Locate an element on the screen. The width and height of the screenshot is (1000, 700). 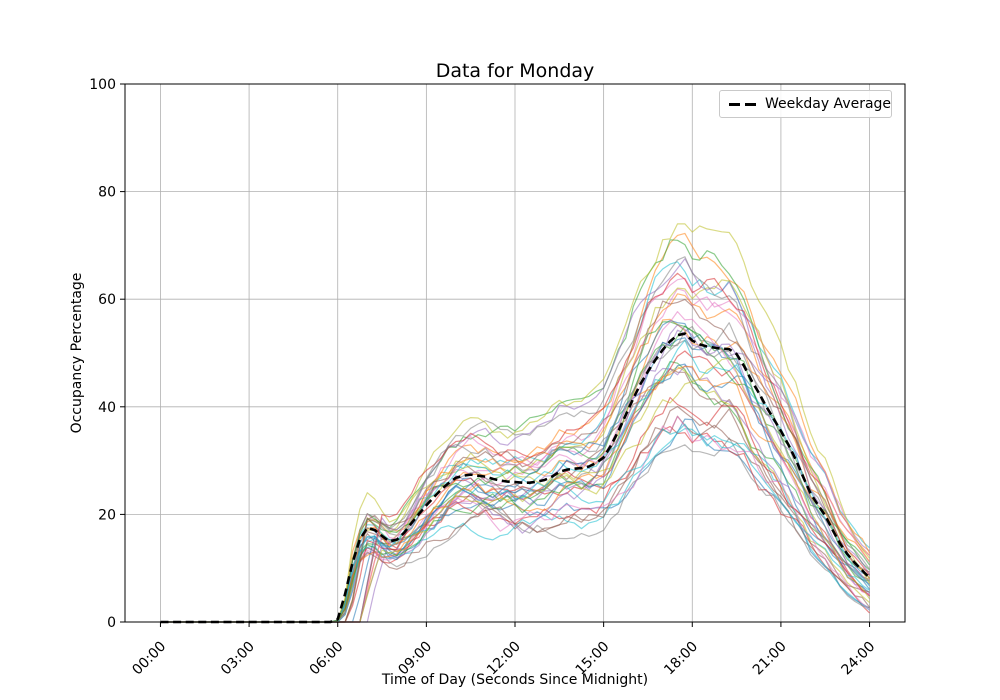
chart-title: Data for Monday is located at coordinates (515, 71).